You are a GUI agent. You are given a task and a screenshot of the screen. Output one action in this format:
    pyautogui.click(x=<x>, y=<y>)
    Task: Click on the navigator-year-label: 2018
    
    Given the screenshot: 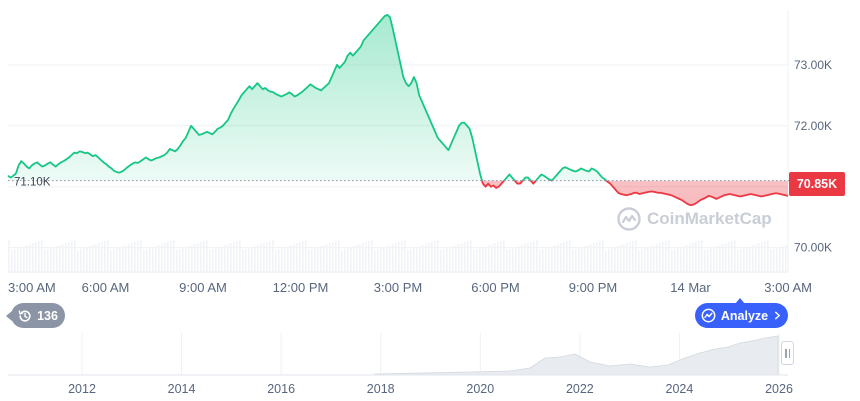 What is the action you would take?
    pyautogui.click(x=381, y=389)
    